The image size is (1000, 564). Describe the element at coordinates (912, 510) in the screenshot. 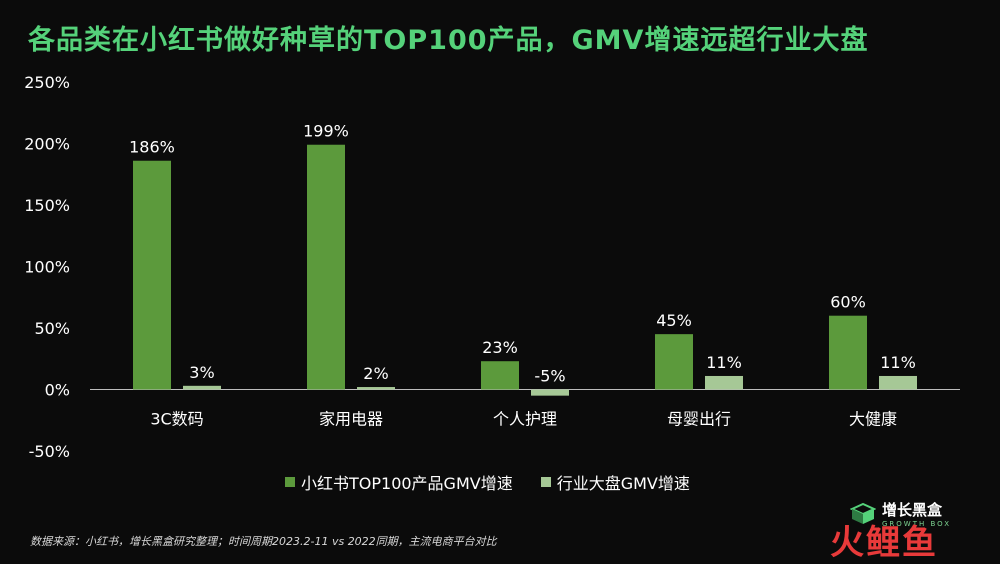

I see `brand-name: 增长黑盒` at that location.